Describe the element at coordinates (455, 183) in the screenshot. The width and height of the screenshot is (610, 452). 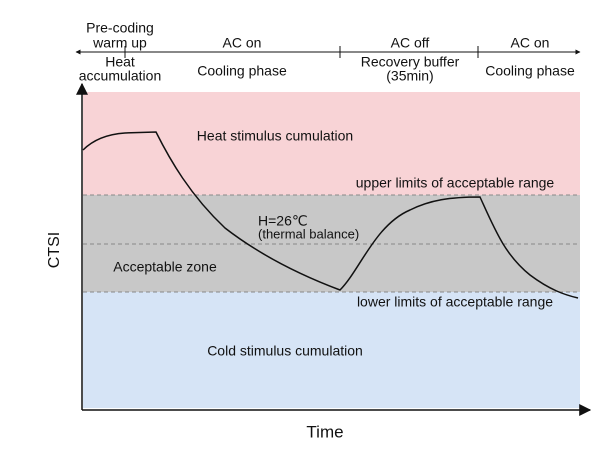
I see `upper-limit-label: upper limits of acceptable range` at that location.